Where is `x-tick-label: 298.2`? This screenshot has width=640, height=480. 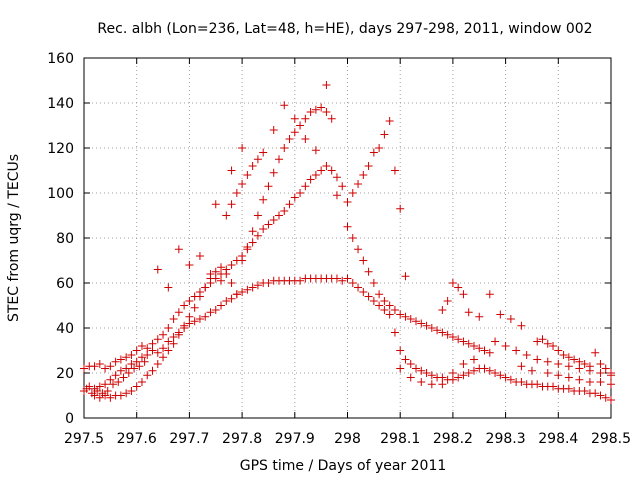 x-tick-label: 298.2 is located at coordinates (453, 439).